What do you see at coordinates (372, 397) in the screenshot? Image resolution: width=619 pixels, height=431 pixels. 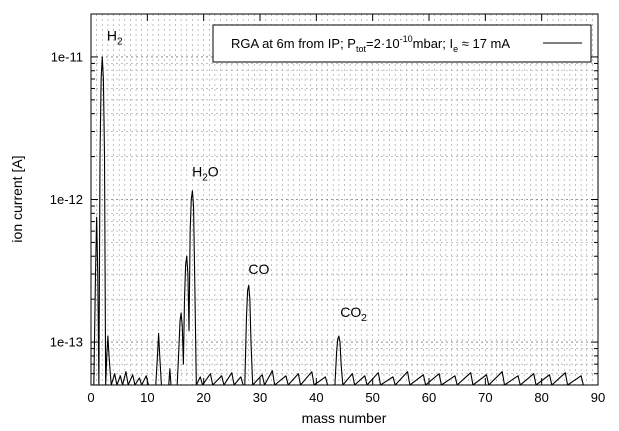 I see `x-tick-label: 50` at bounding box center [372, 397].